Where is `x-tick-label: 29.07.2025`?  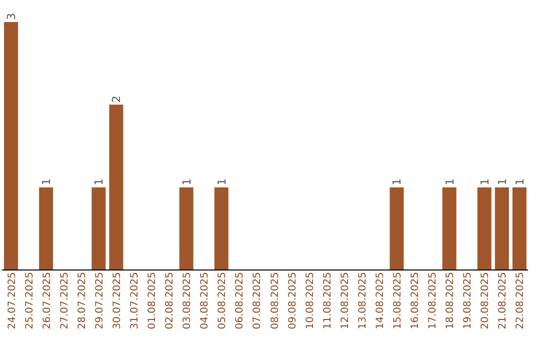
x-tick-label: 29.07.2025 is located at coordinates (100, 301).